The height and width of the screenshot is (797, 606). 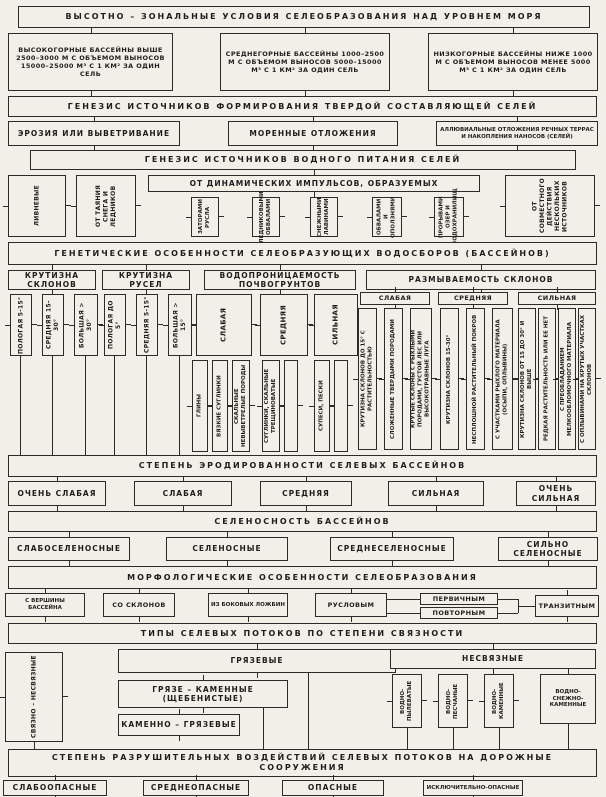 What do you see at coordinates (449, 217) in the screenshot?
I see `box-lake-outbursts: Прорывами озер и водохранилищ` at bounding box center [449, 217].